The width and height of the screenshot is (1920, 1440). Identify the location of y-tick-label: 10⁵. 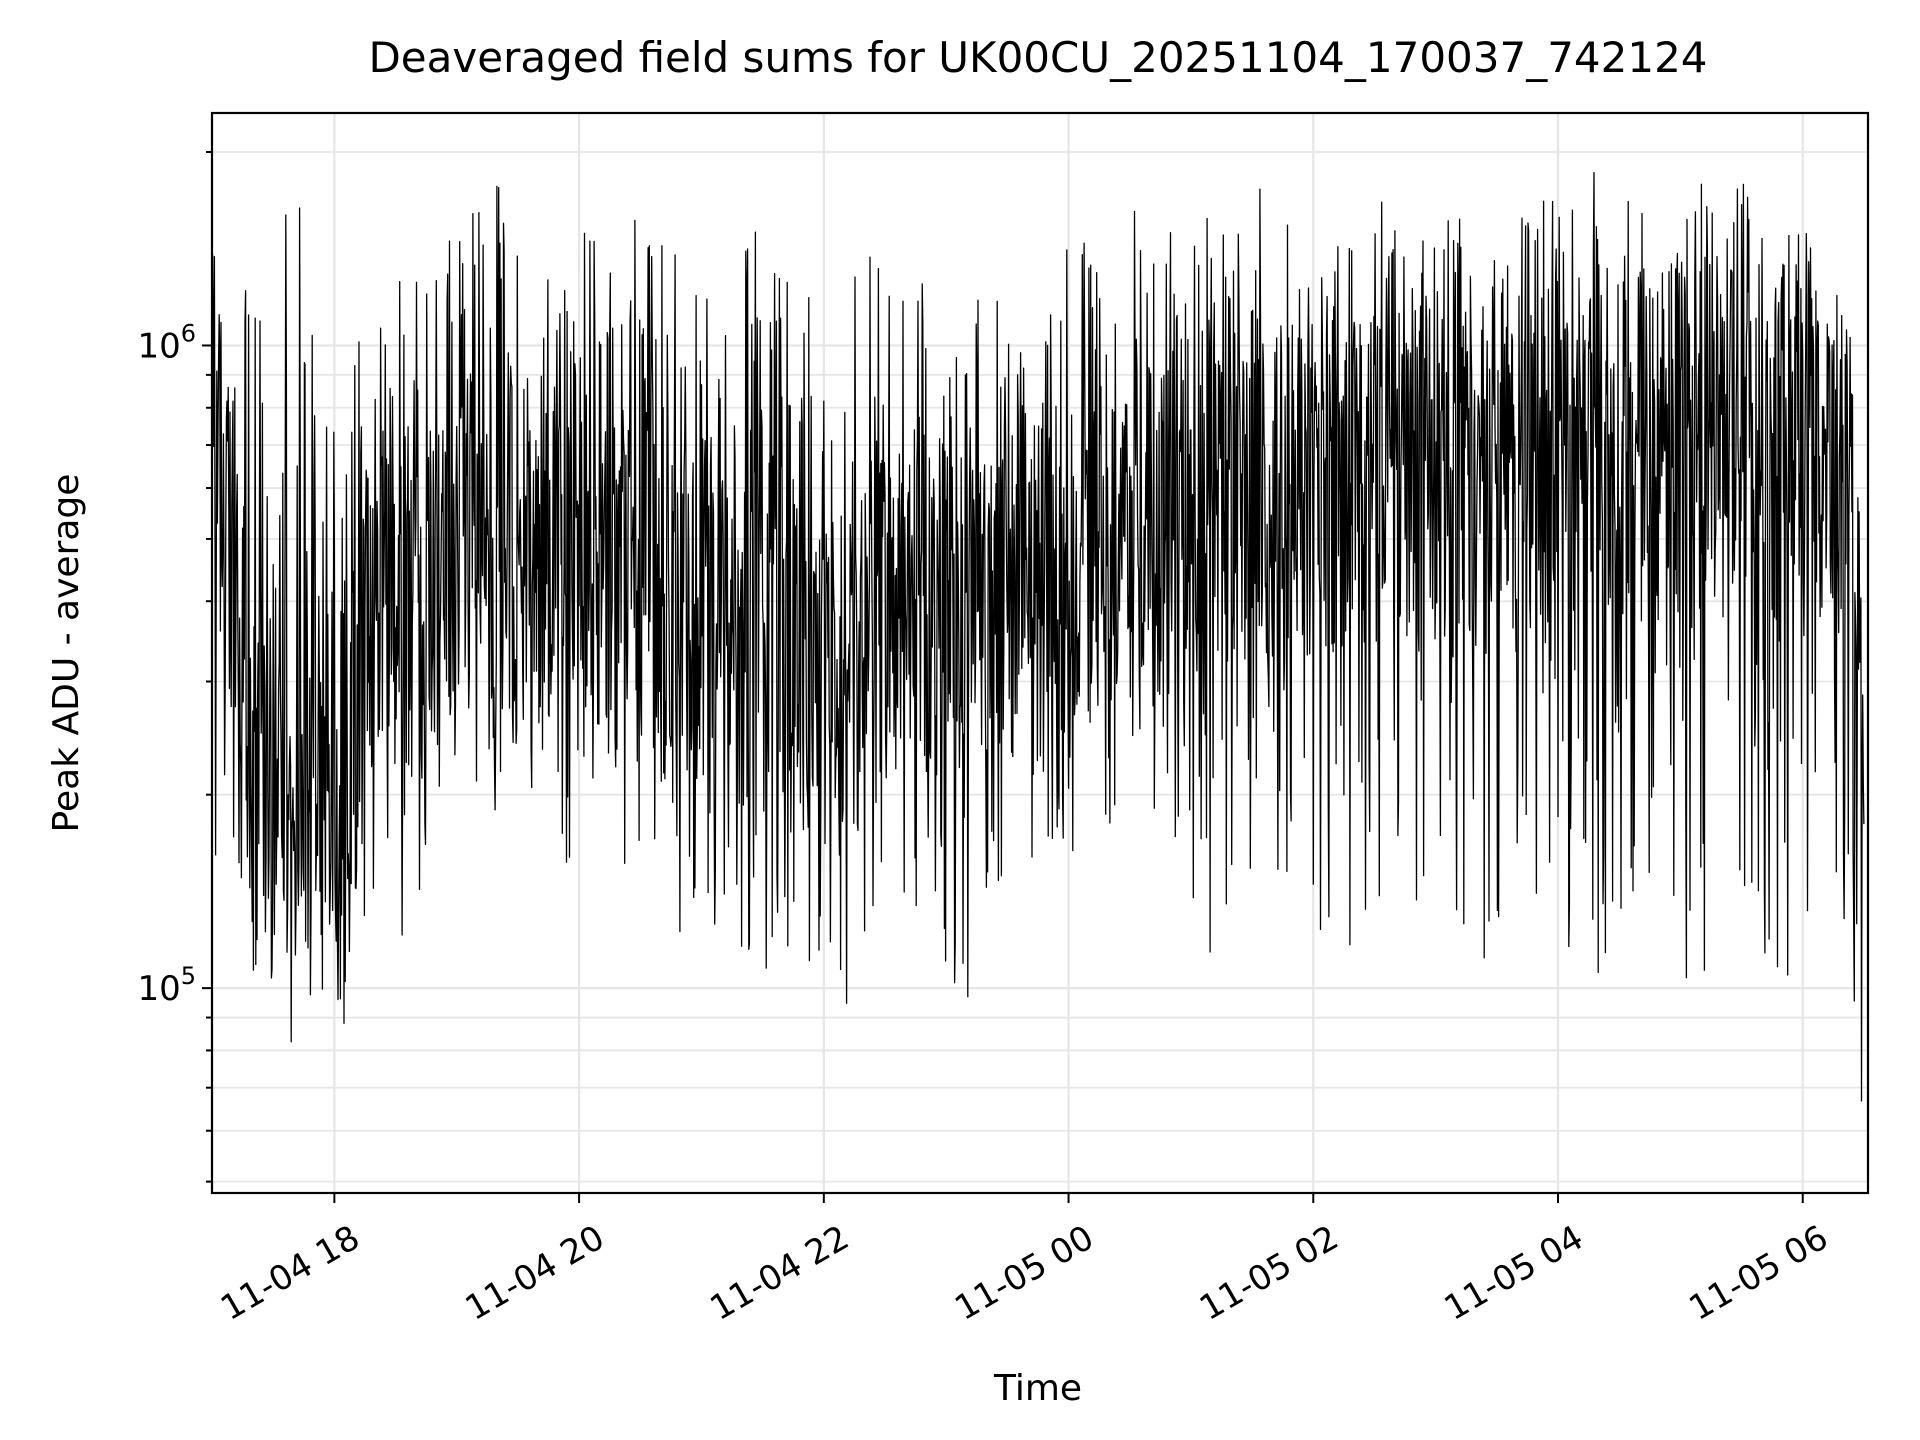
(166, 985).